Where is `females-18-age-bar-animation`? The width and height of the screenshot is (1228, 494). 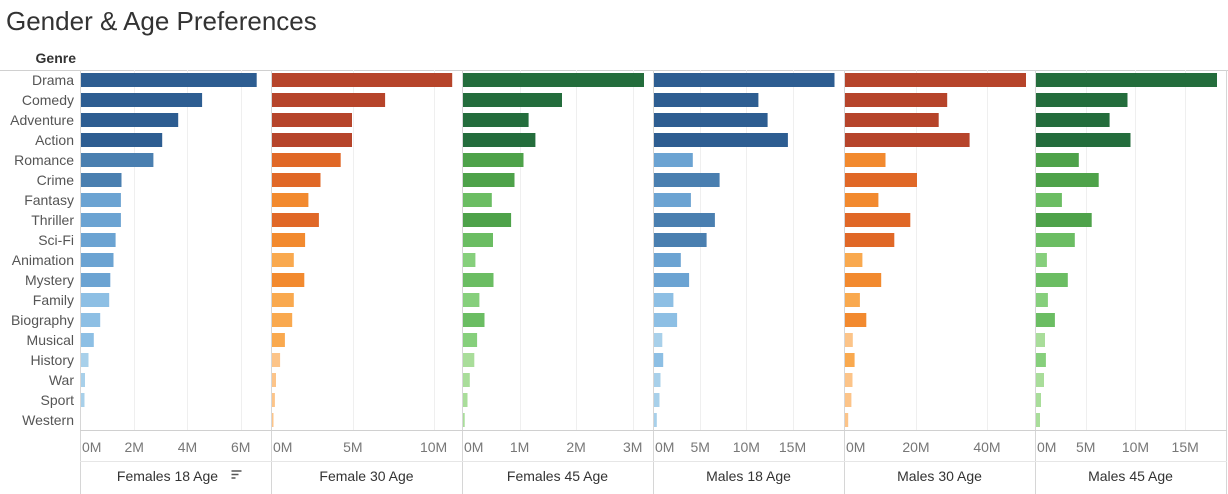 females-18-age-bar-animation is located at coordinates (97, 260).